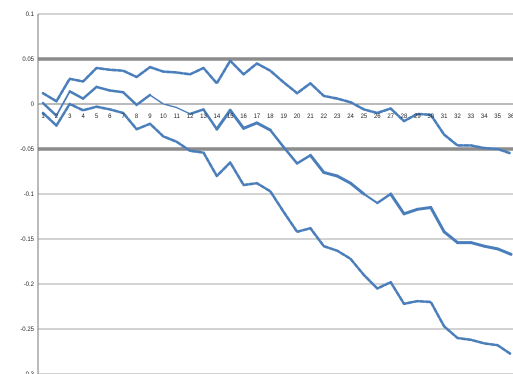  What do you see at coordinates (124, 117) in the screenshot?
I see `x-tick-label: 7` at bounding box center [124, 117].